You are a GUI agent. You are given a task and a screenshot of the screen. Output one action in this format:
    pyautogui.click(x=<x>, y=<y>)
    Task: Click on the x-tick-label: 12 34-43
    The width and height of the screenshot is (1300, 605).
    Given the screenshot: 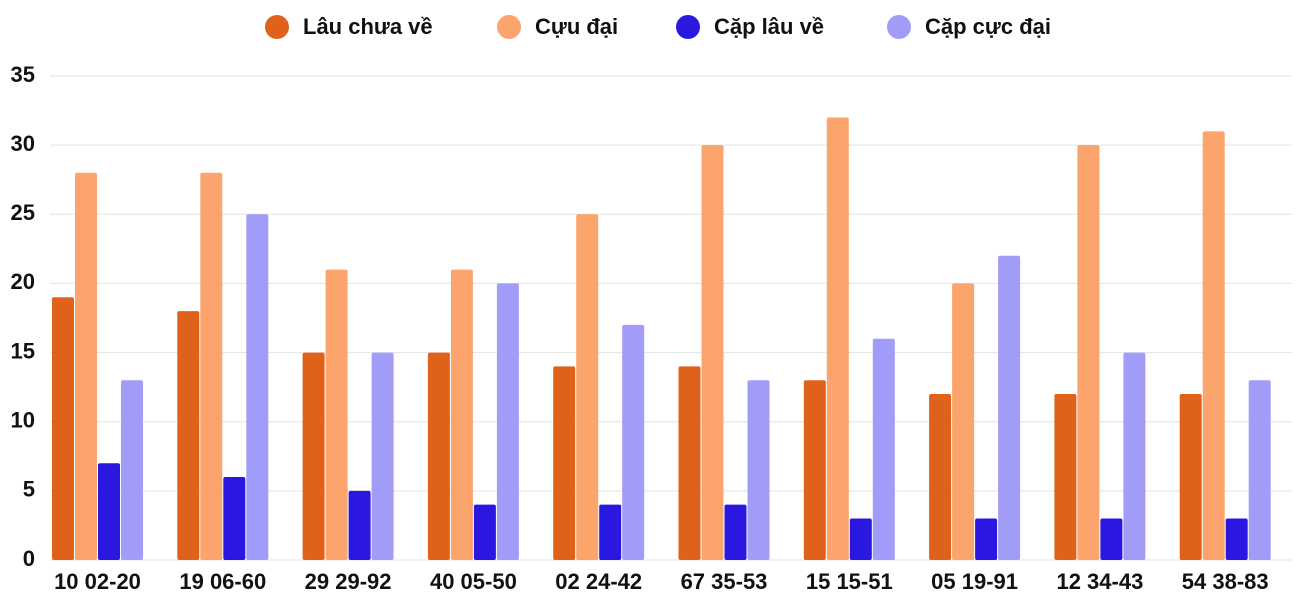 What is the action you would take?
    pyautogui.click(x=1099, y=581)
    